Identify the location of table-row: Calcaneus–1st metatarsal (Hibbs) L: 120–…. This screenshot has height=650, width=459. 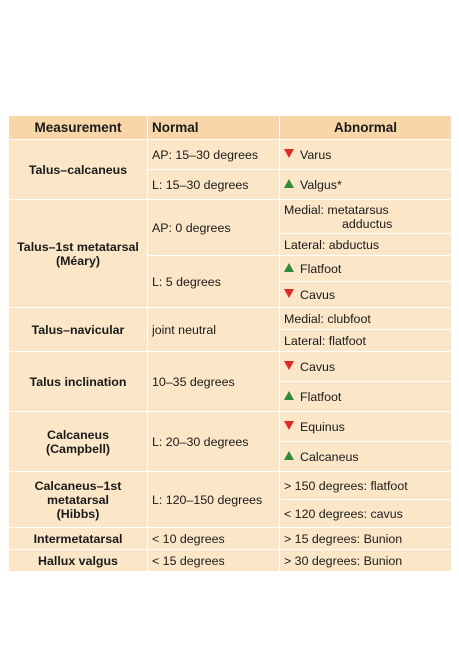
(230, 499).